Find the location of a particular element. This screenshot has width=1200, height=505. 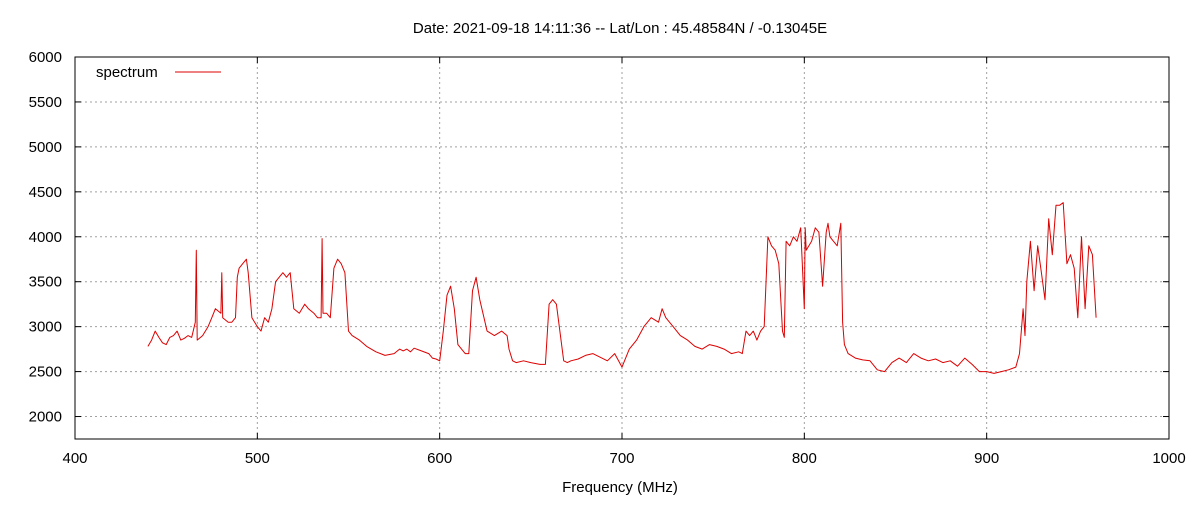

y-tick-label: 2500 is located at coordinates (45, 372).